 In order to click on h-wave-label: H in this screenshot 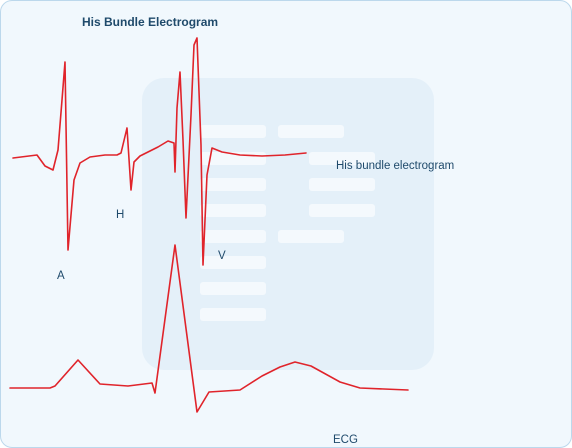, I will do `click(120, 215)`.